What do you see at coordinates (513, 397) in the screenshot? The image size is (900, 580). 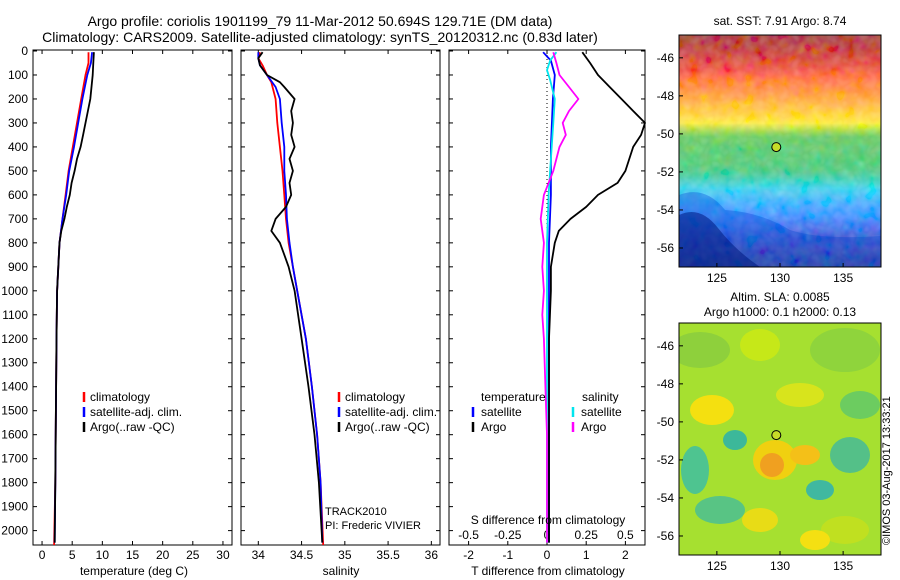 I see `legend-title-temperature: temperature` at bounding box center [513, 397].